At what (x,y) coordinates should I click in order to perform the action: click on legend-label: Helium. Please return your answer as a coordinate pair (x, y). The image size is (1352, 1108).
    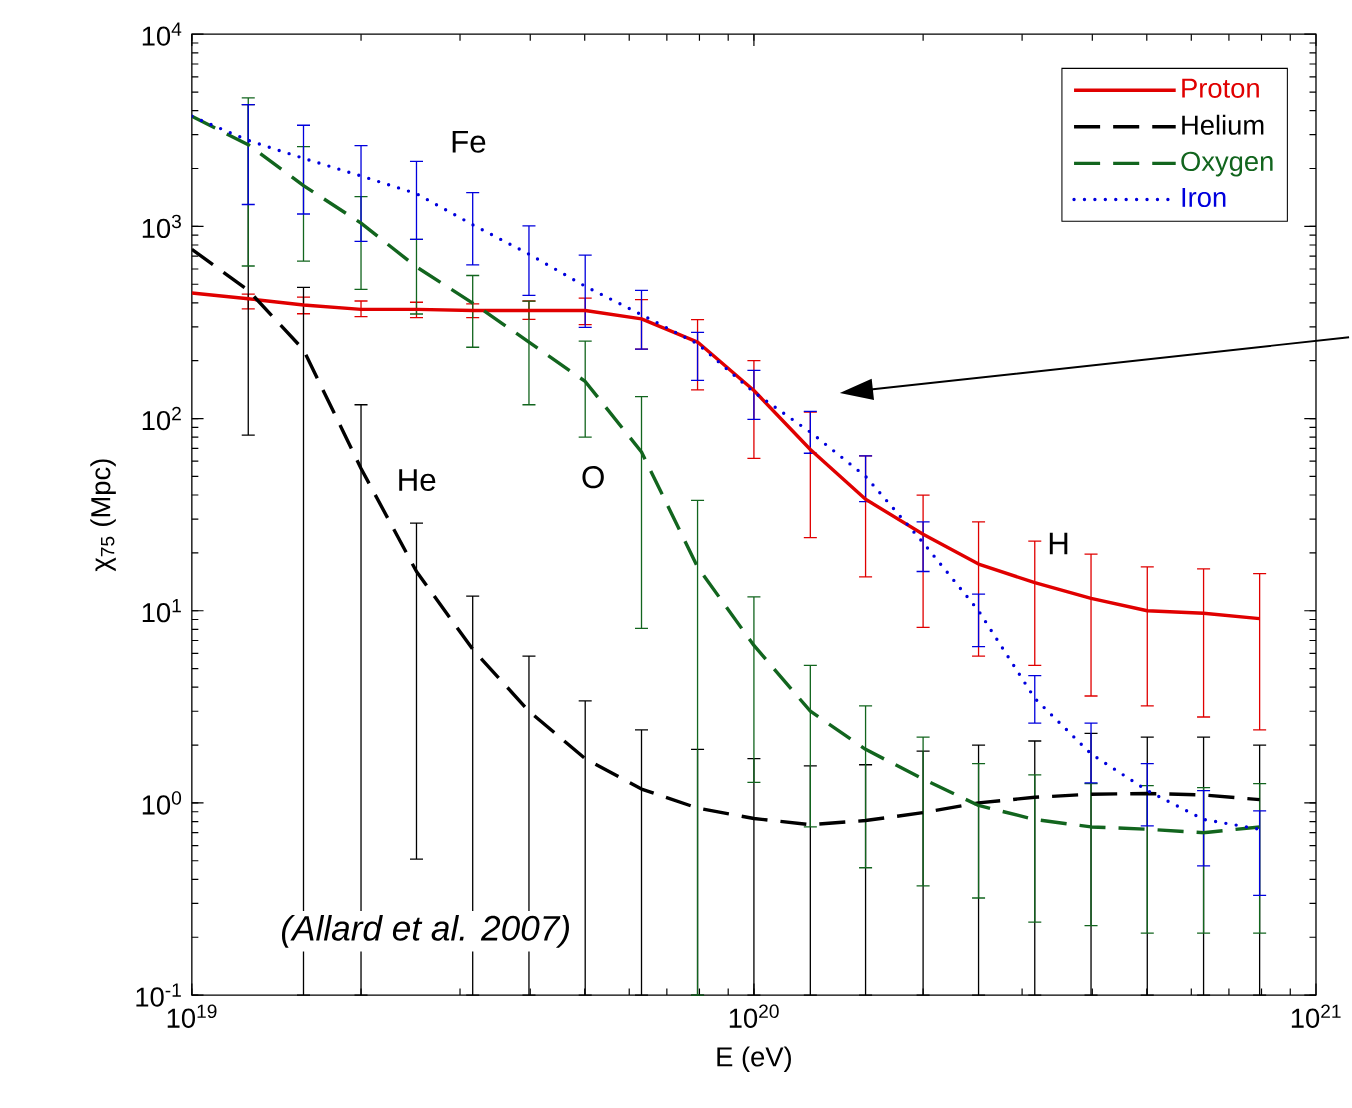
    Looking at the image, I should click on (1223, 124).